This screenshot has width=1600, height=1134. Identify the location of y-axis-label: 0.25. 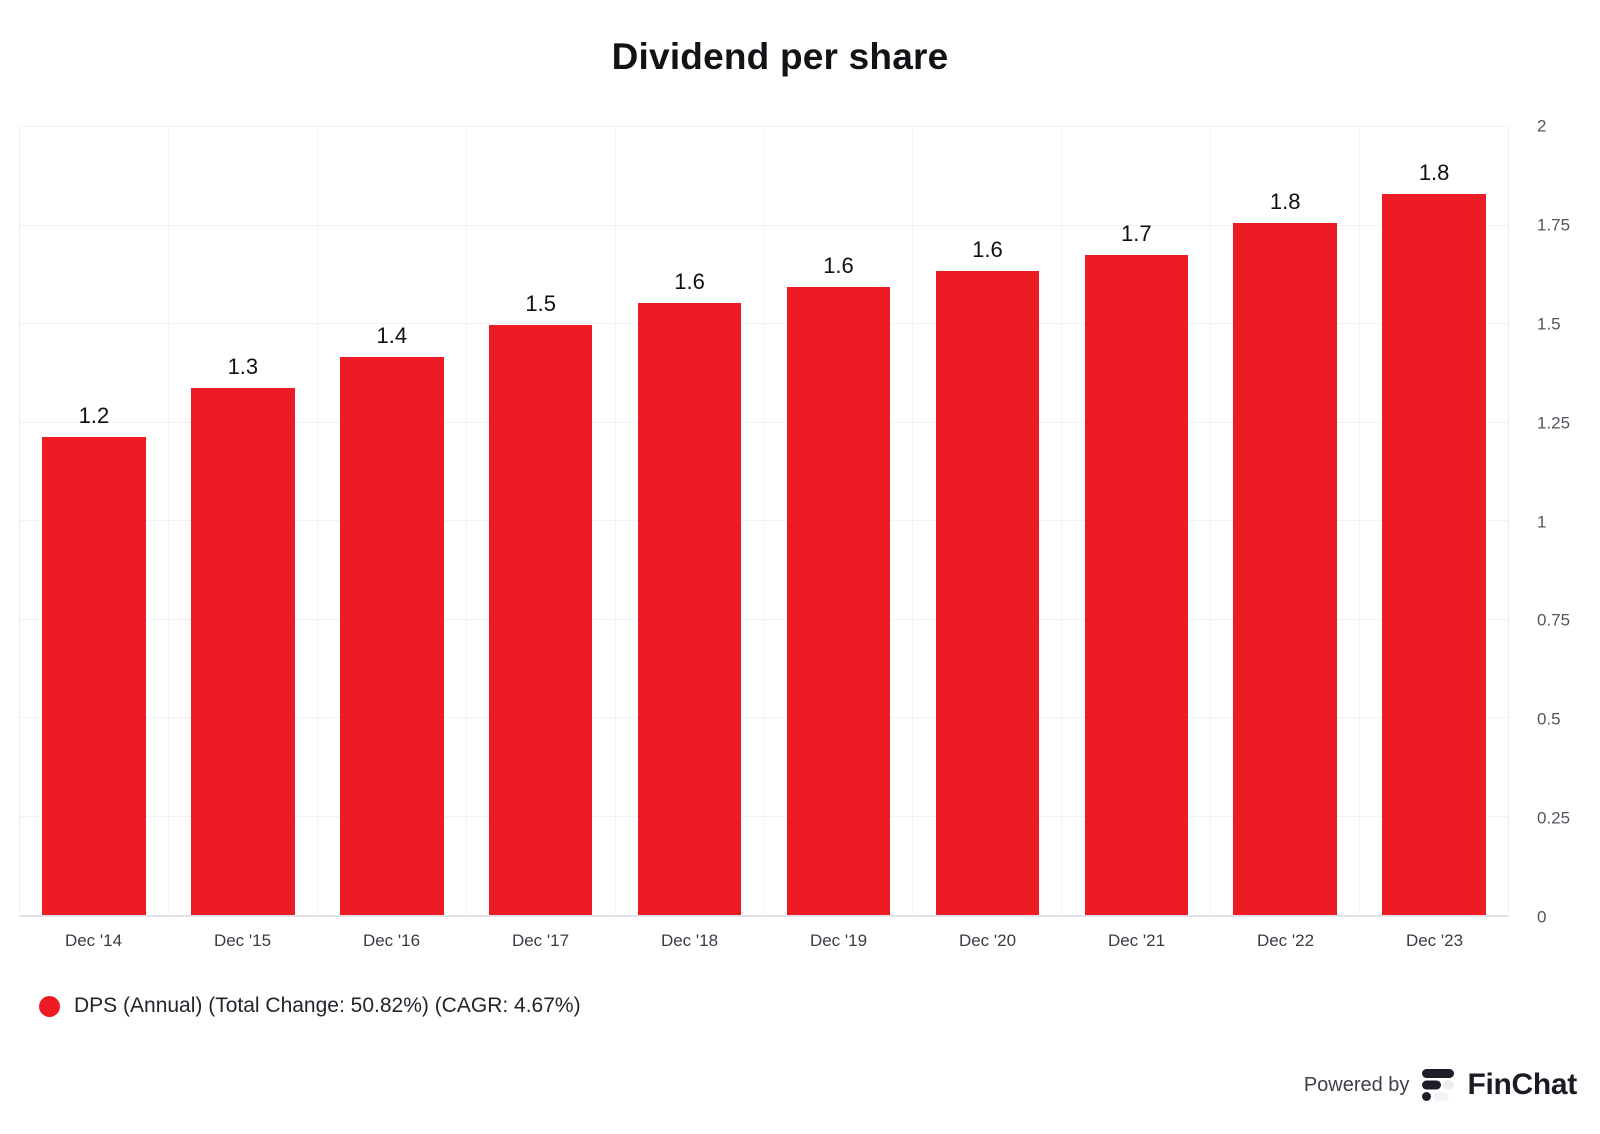
(1554, 818).